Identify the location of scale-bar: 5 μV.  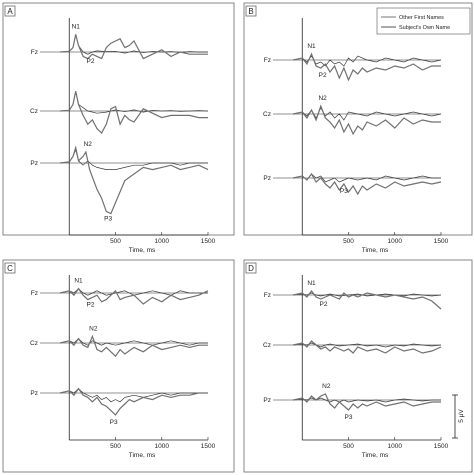
(458, 416).